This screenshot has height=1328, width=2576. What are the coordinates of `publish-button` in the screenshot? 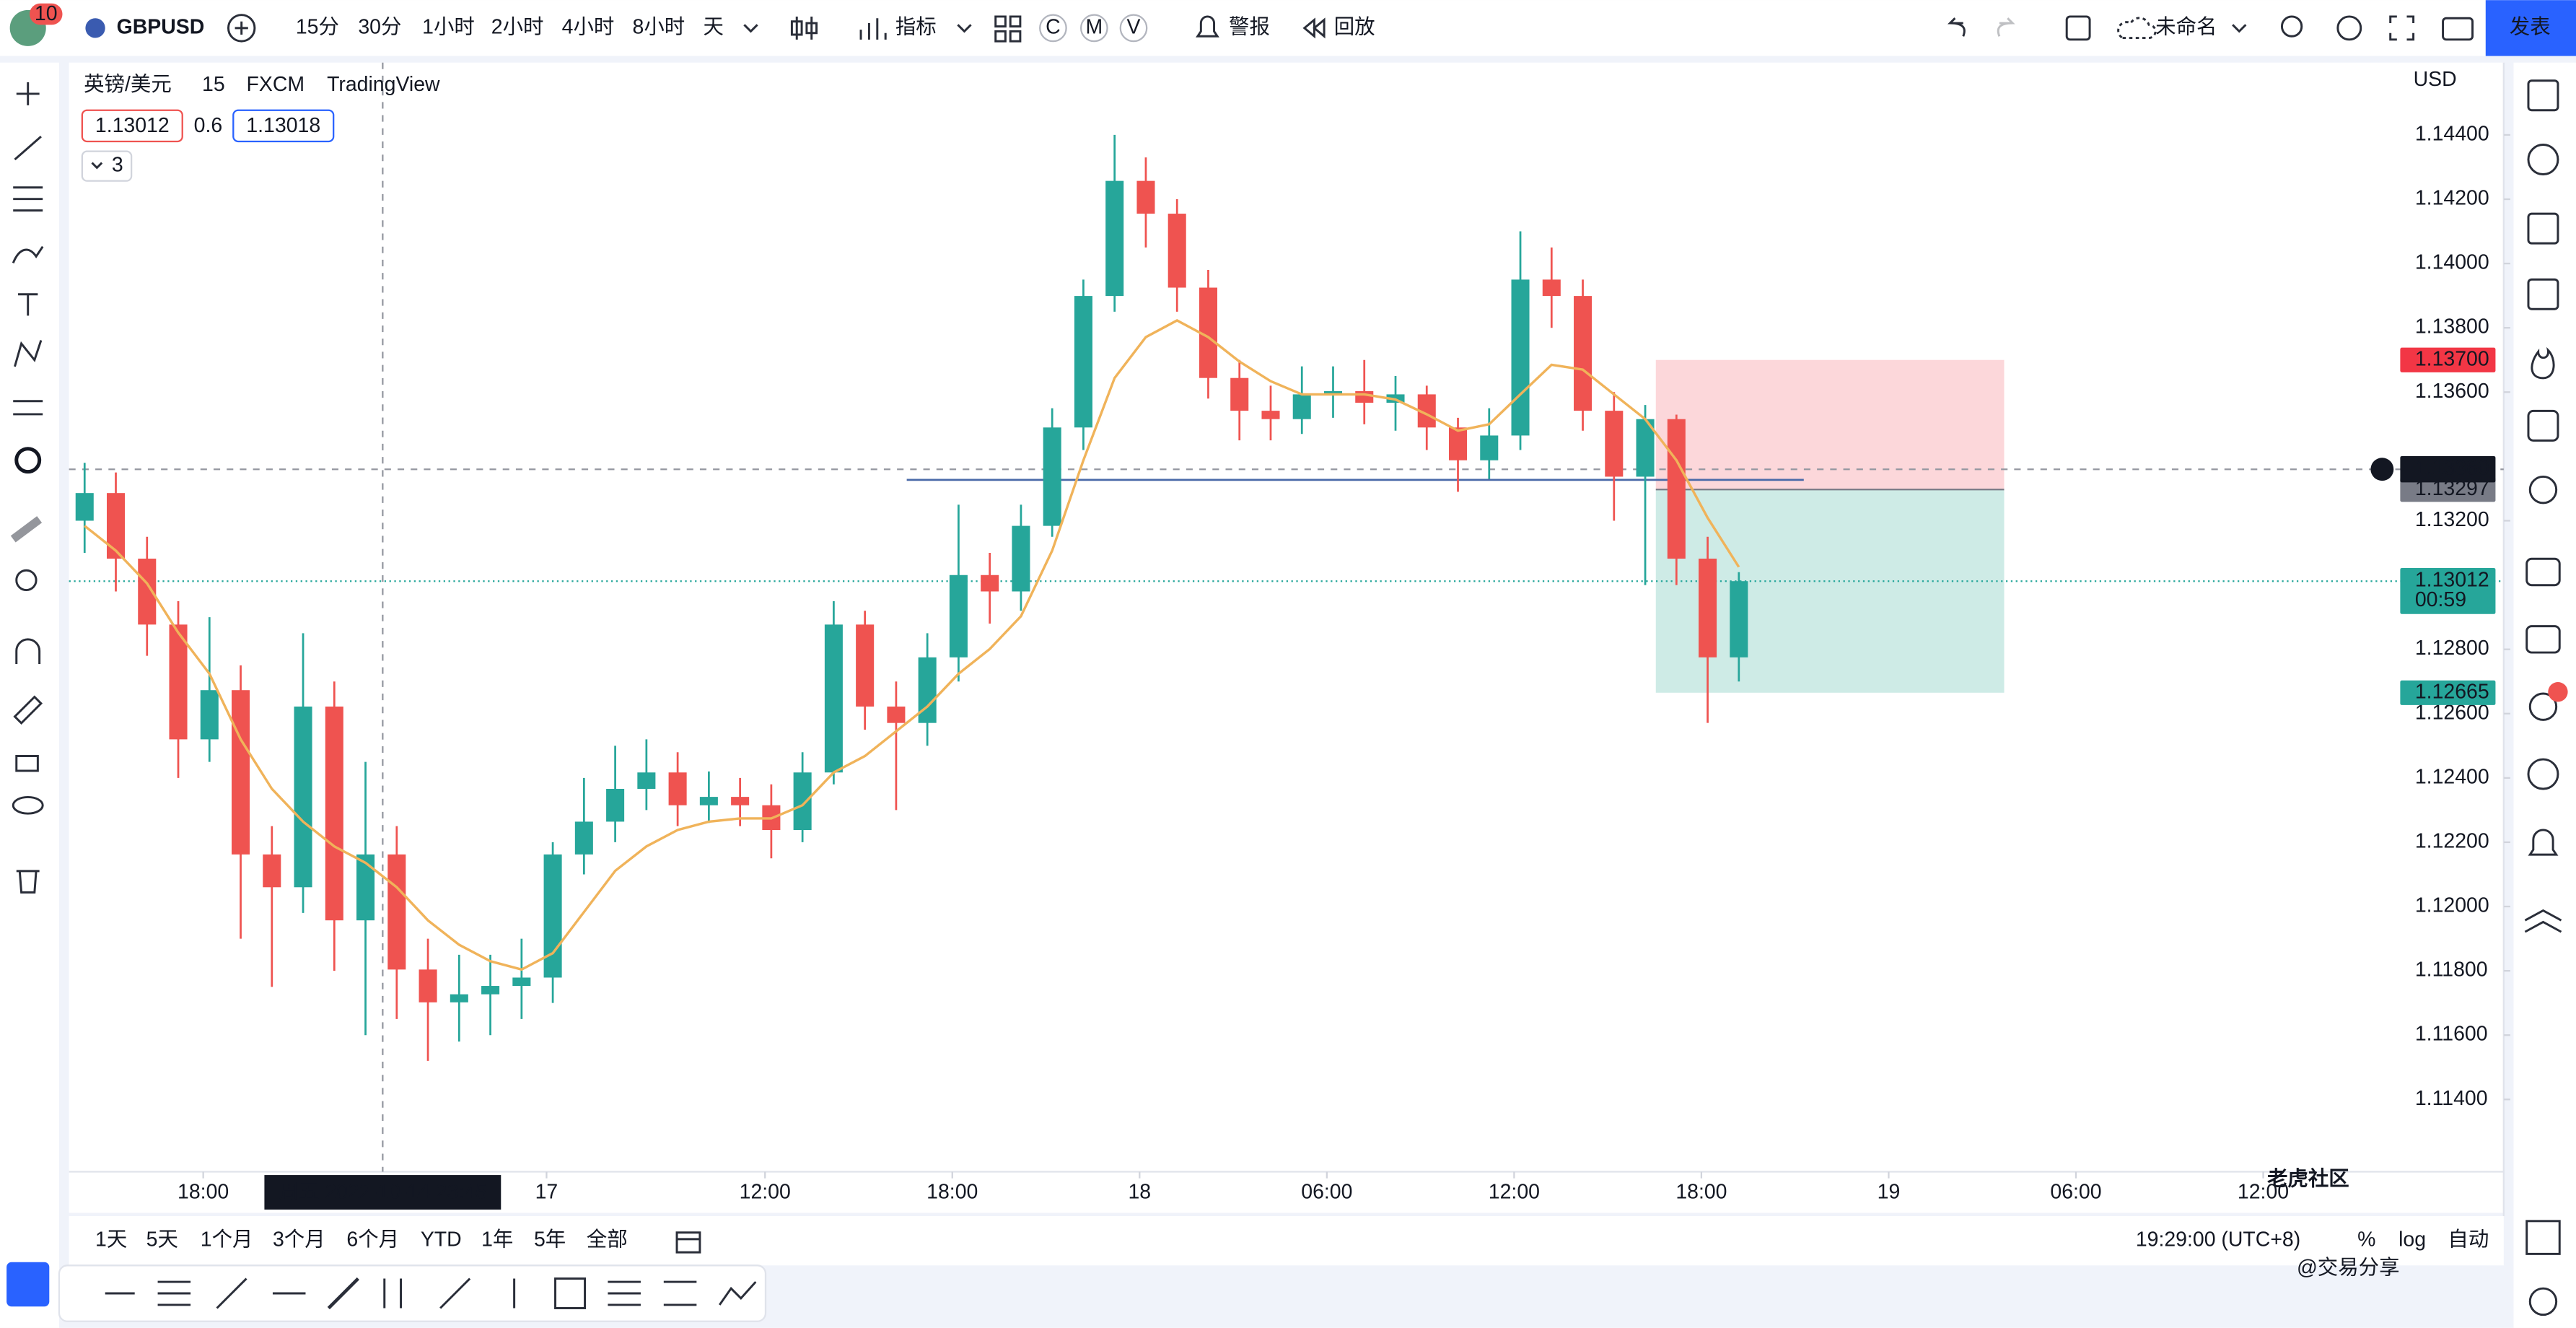 It's located at (2530, 28).